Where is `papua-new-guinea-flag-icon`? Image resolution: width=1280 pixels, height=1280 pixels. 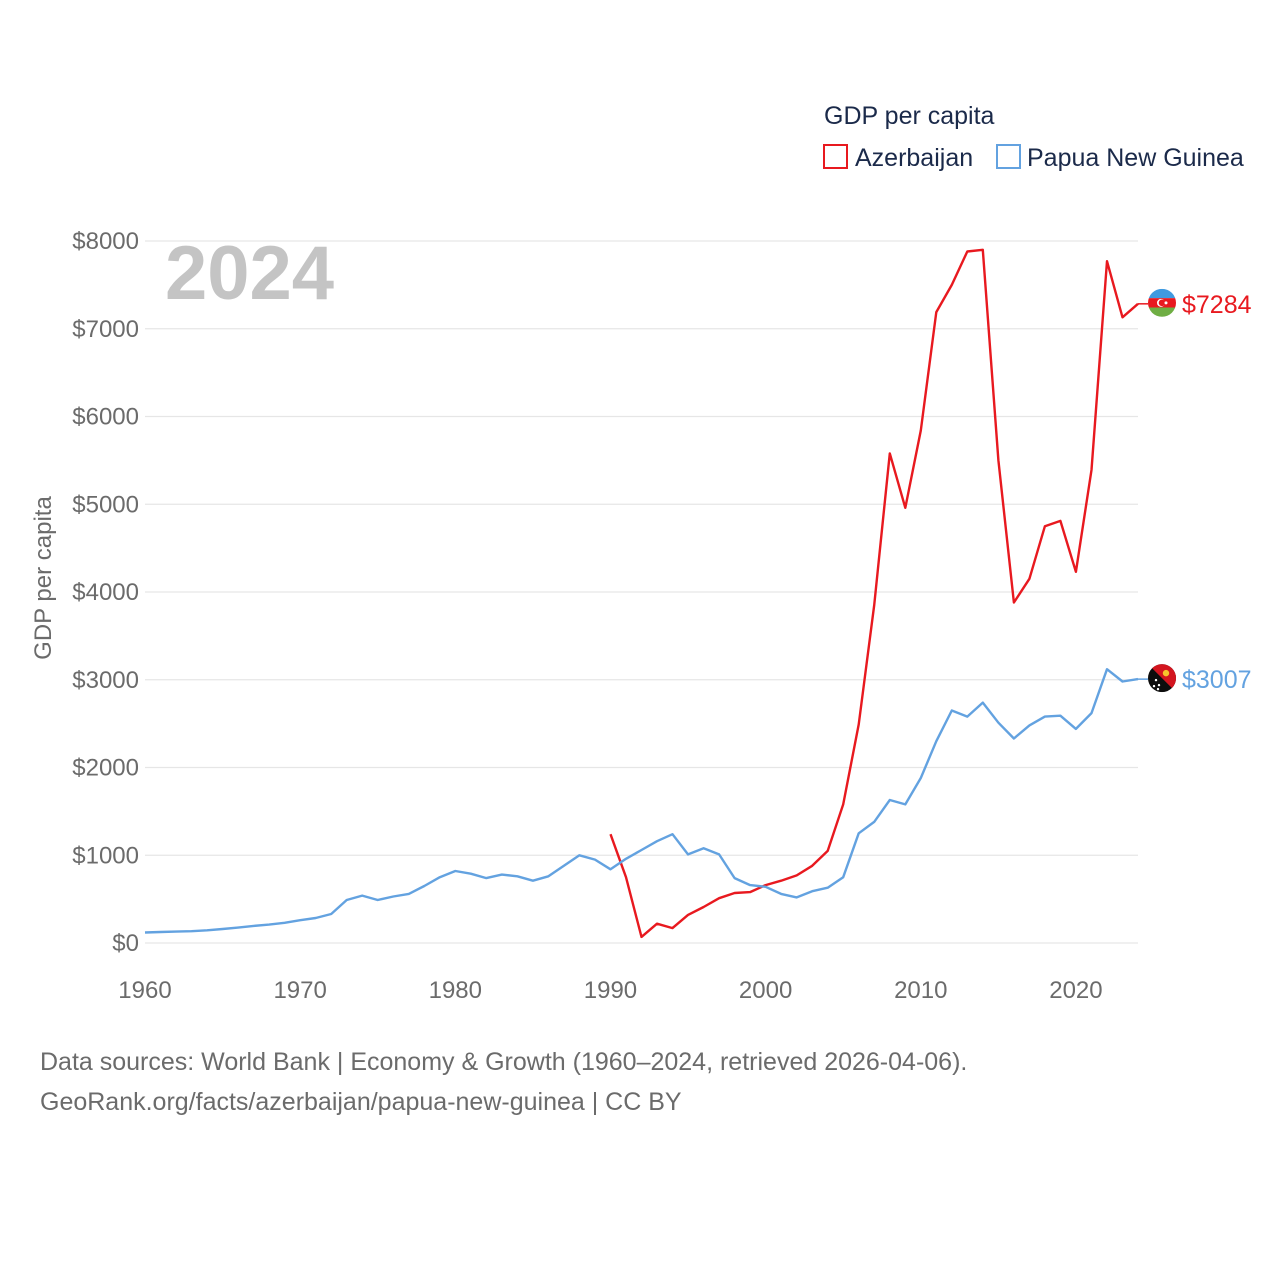 papua-new-guinea-flag-icon is located at coordinates (1162, 678).